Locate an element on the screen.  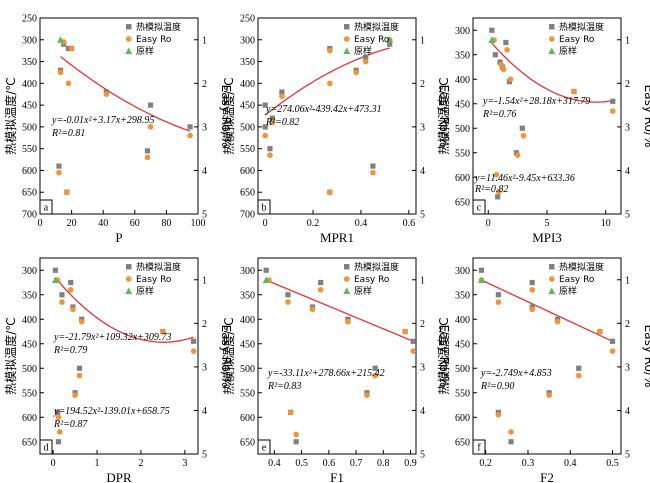
x-axis-label: F2 is located at coordinates (547, 476).